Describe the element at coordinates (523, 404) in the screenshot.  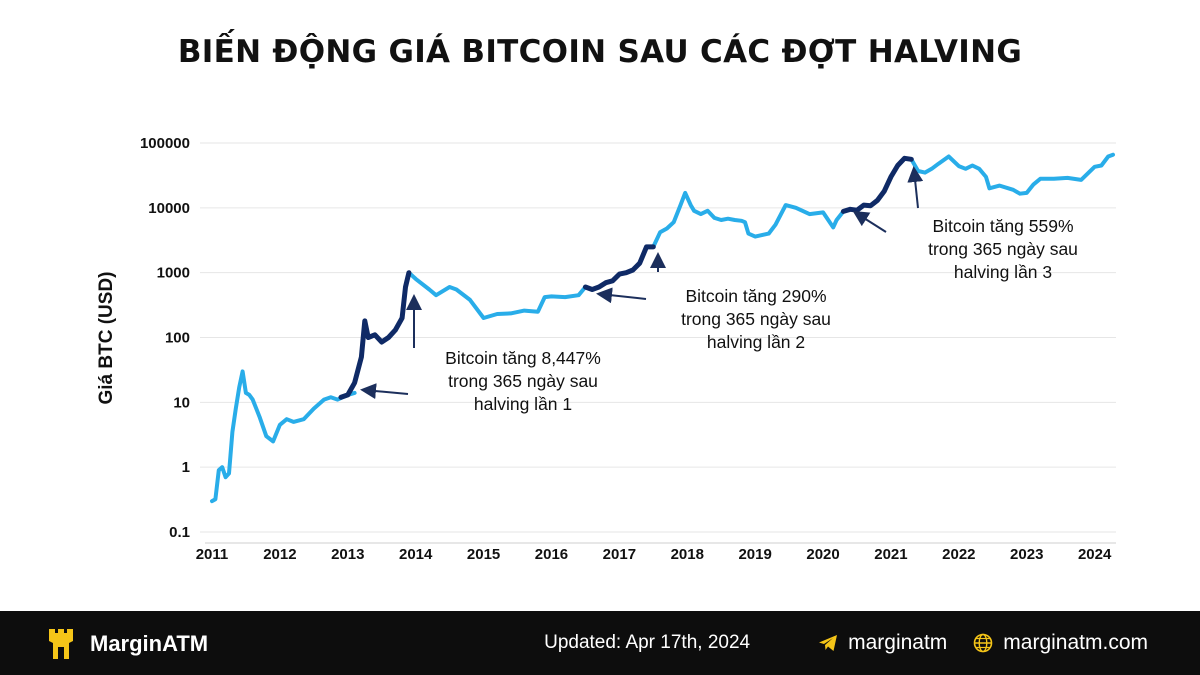
I see `annotation-text: halving lần 1` at that location.